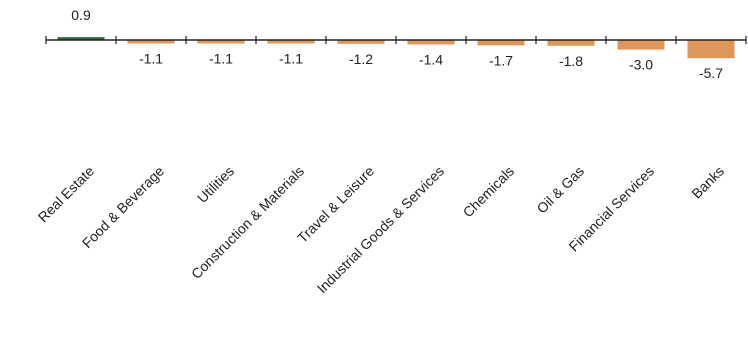 This screenshot has height=342, width=748. What do you see at coordinates (707, 182) in the screenshot?
I see `category-label: Banks` at bounding box center [707, 182].